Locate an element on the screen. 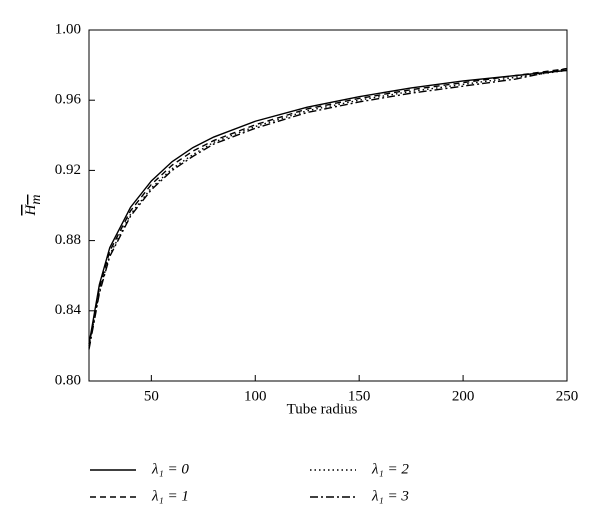  y-tick-label: 0.84 is located at coordinates (68, 310).